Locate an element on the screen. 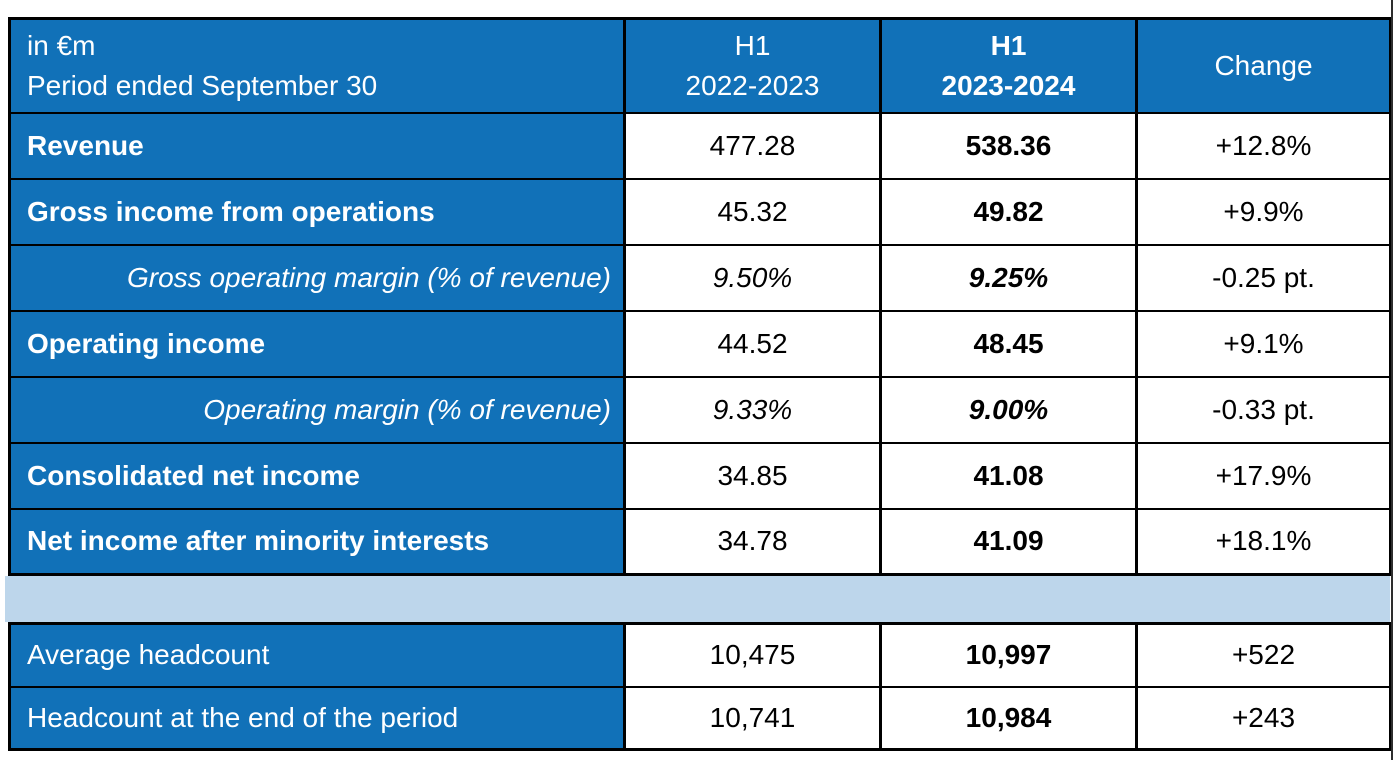 This screenshot has width=1396, height=760. current-value: 9.00% is located at coordinates (1008, 409).